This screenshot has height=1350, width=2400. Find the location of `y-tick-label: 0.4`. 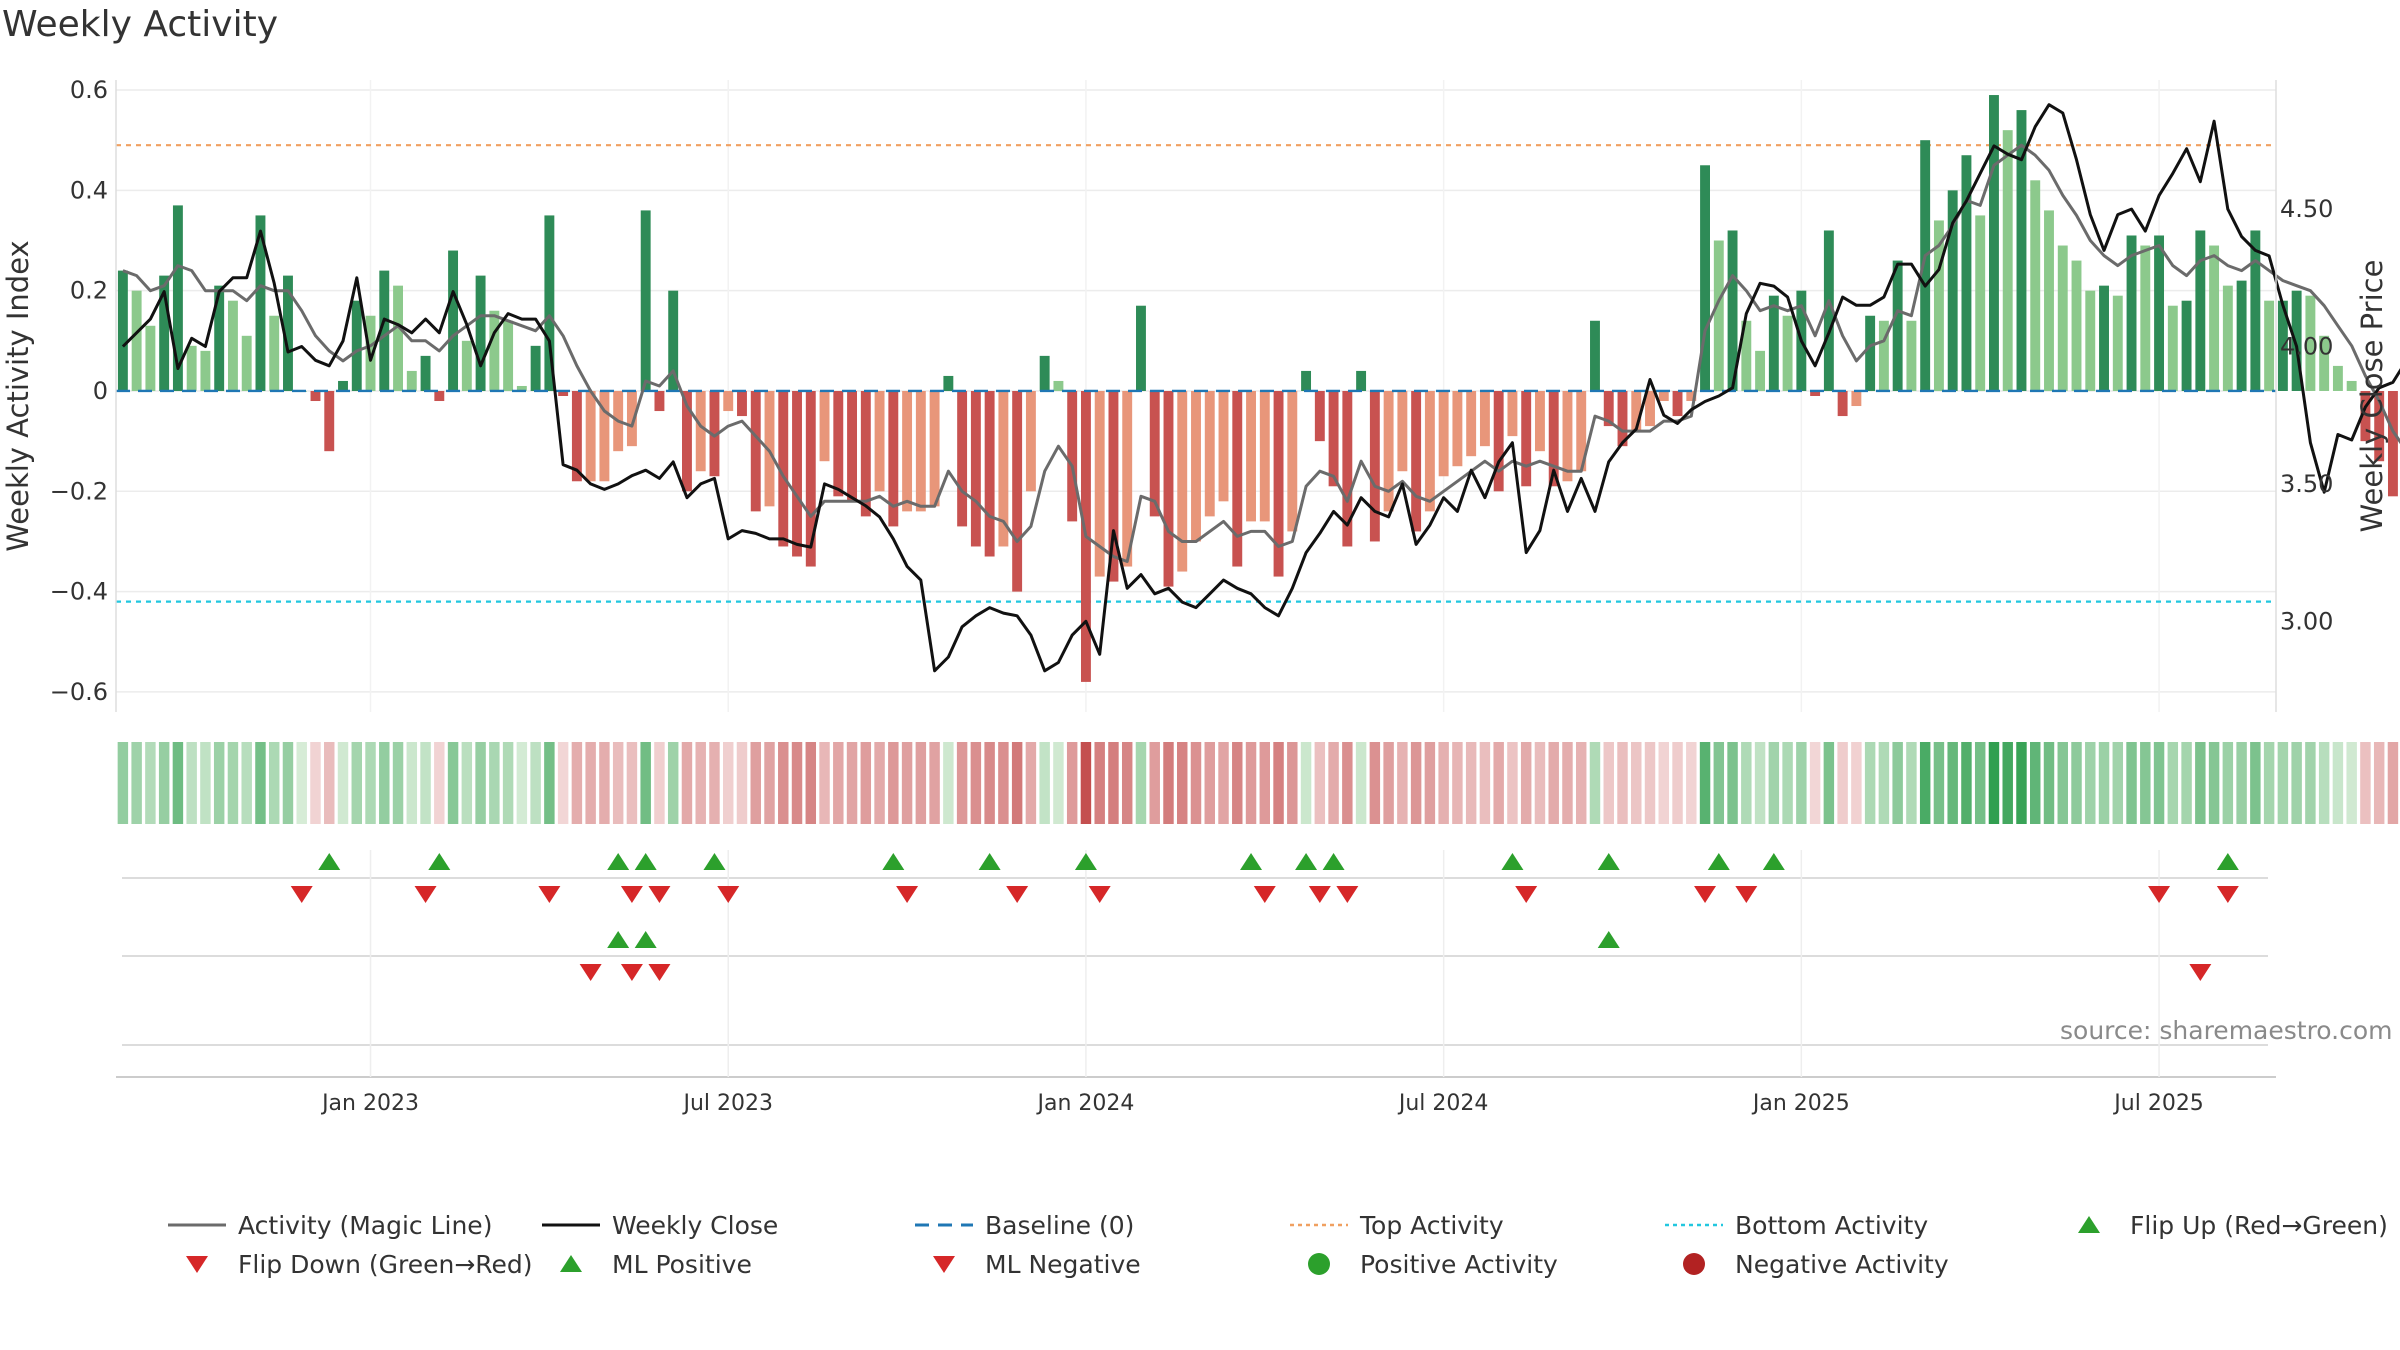

y-tick-label: 0.4 is located at coordinates (89, 190).